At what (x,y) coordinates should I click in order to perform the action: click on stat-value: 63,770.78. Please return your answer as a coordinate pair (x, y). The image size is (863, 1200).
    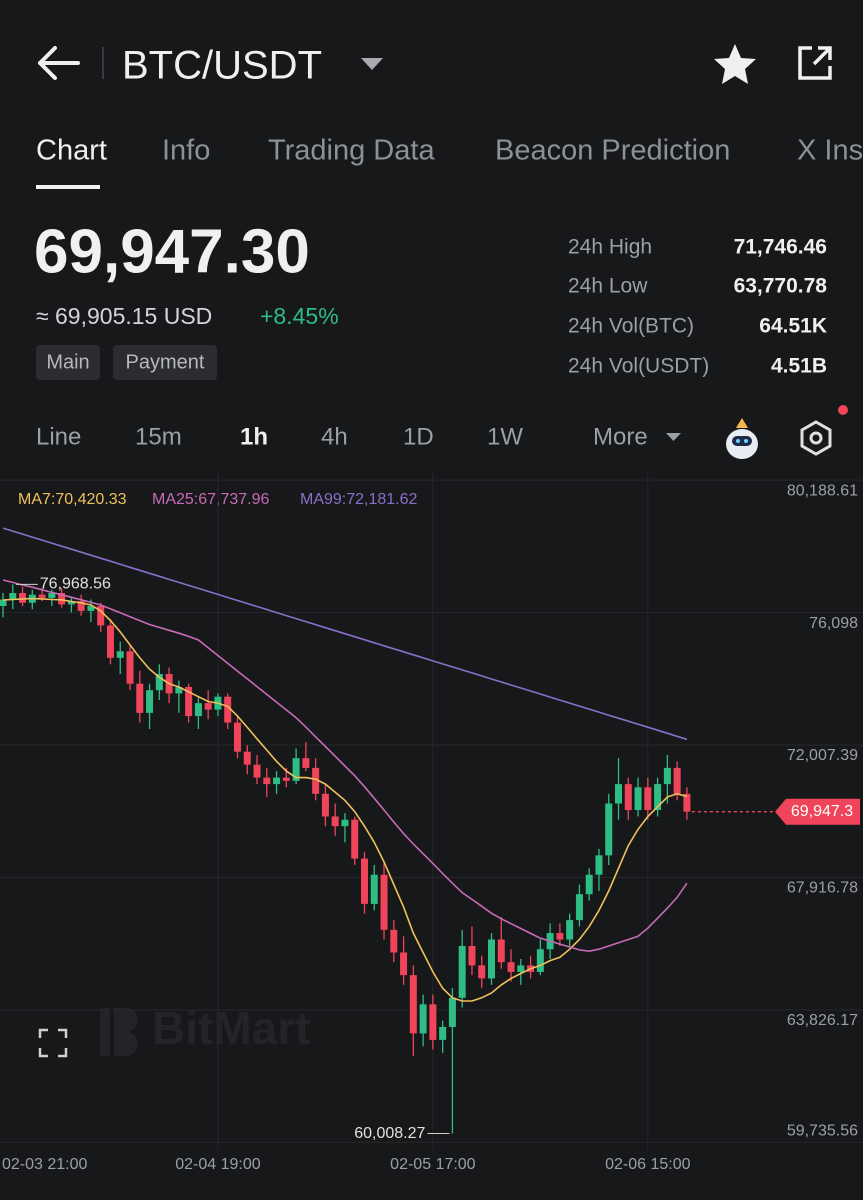
    Looking at the image, I should click on (781, 286).